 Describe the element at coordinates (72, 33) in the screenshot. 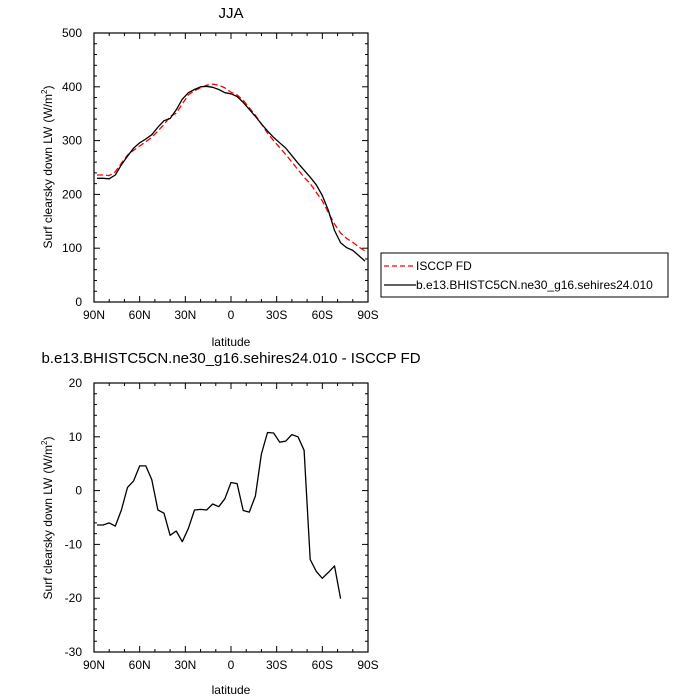

I see `y-tick-label: 500` at that location.